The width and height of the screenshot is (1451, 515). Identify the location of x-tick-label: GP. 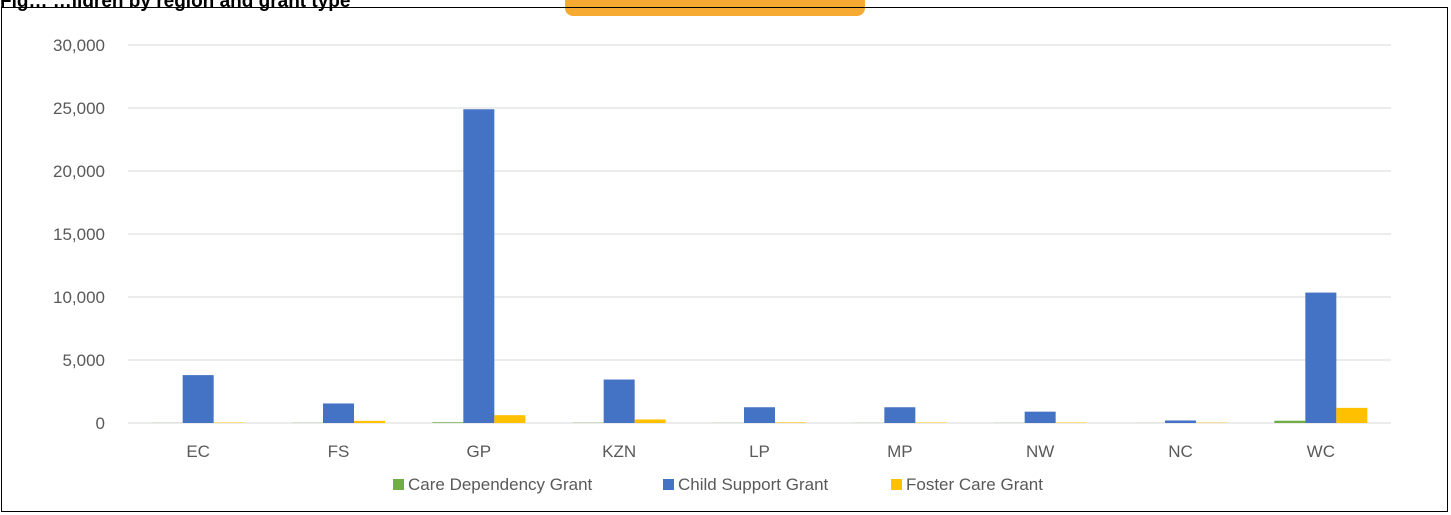
(479, 451).